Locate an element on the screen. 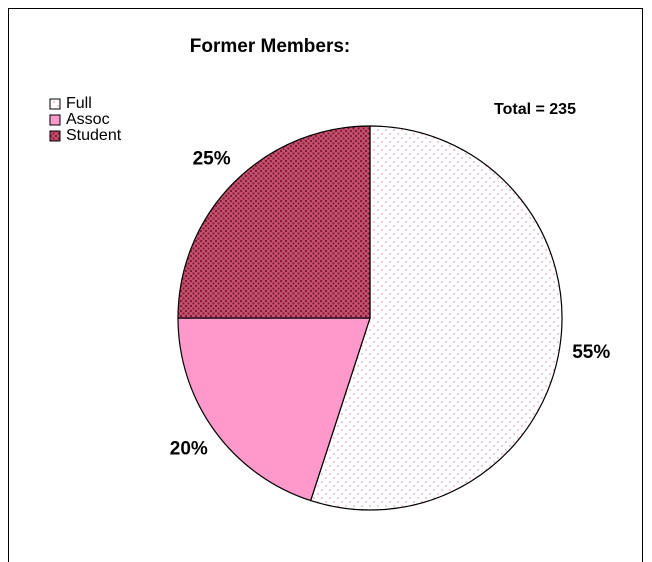  legend-label: Full is located at coordinates (79, 103).